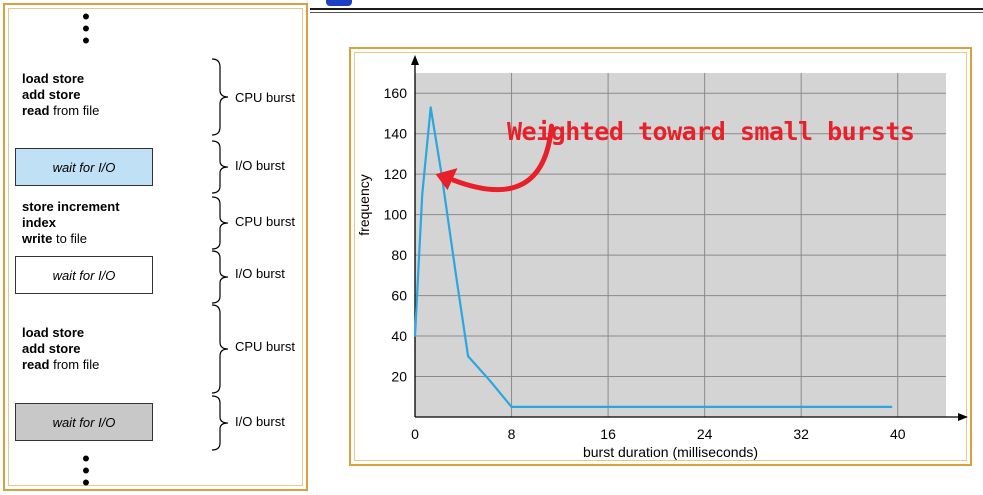 This screenshot has width=983, height=495. Describe the element at coordinates (898, 434) in the screenshot. I see `x-tick-label: 40` at that location.